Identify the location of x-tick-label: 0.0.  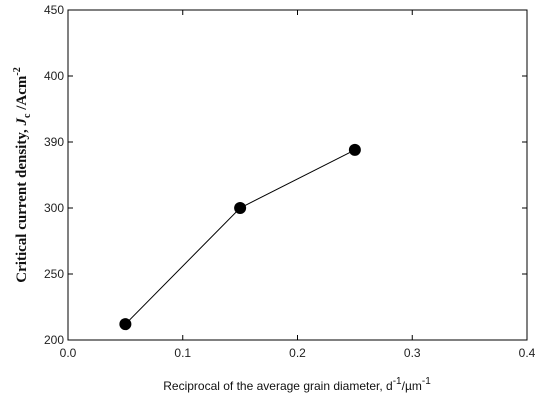
(68, 353).